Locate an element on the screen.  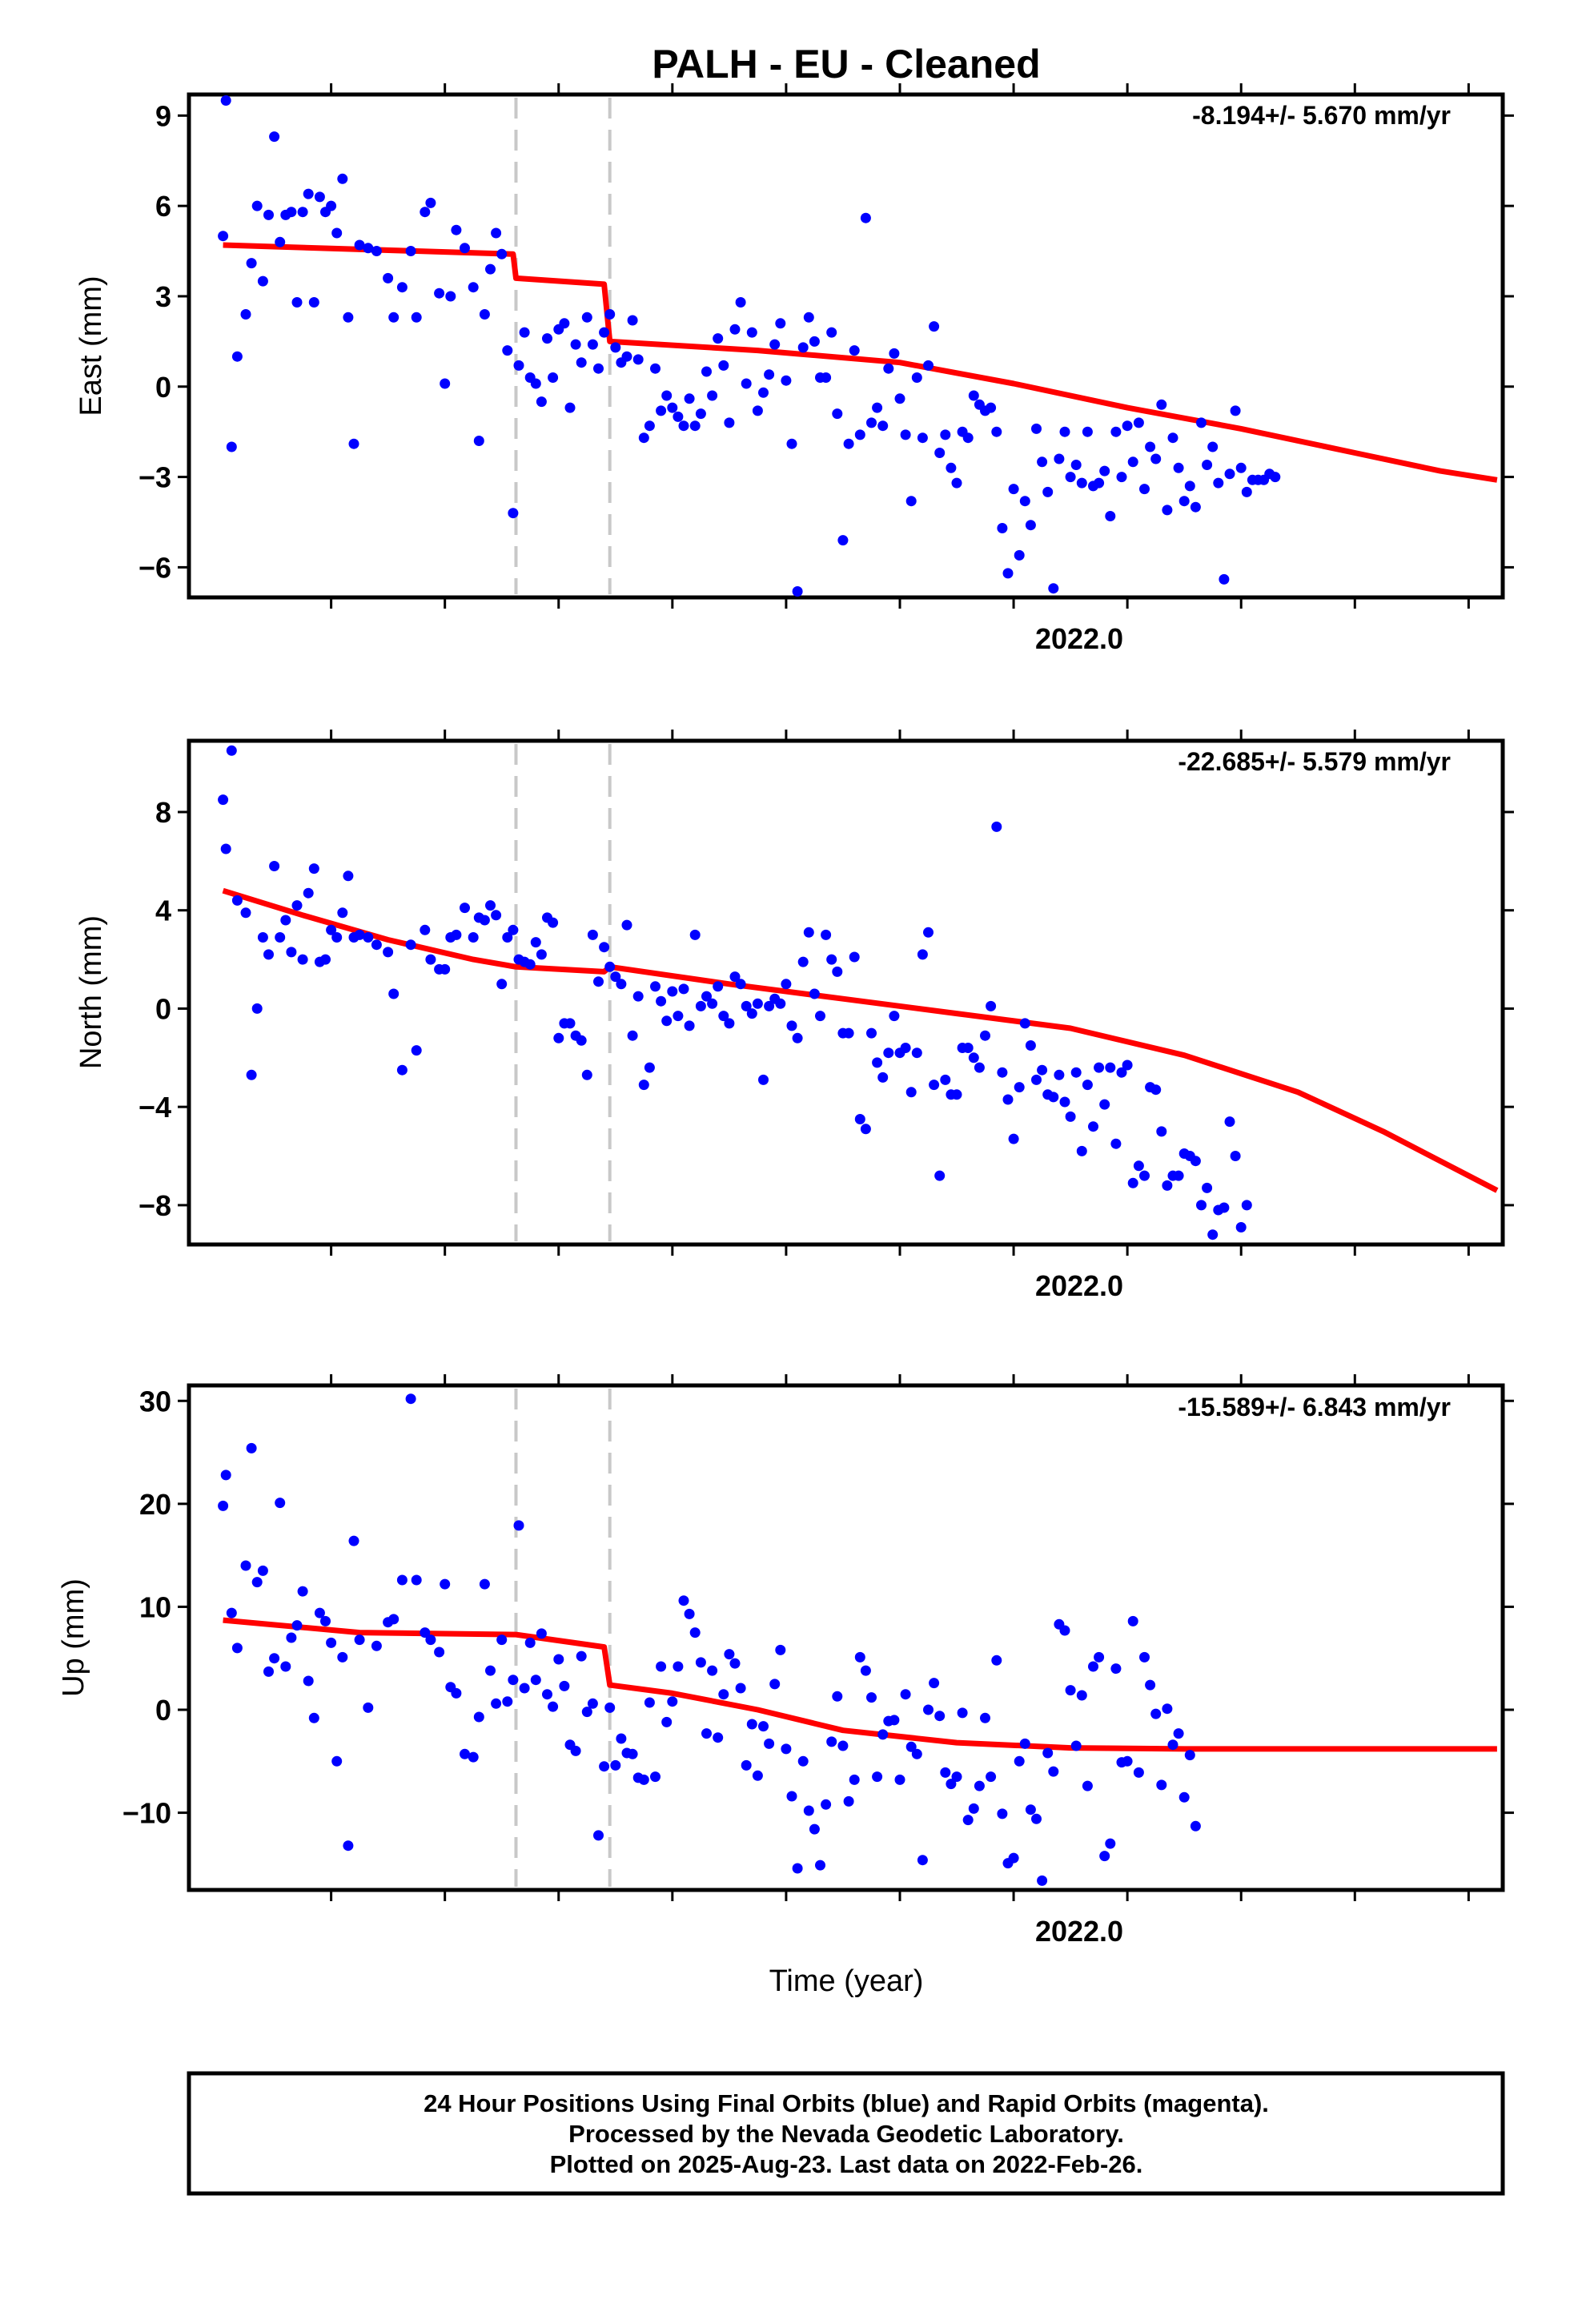
up-fit-line is located at coordinates (860, 1685).